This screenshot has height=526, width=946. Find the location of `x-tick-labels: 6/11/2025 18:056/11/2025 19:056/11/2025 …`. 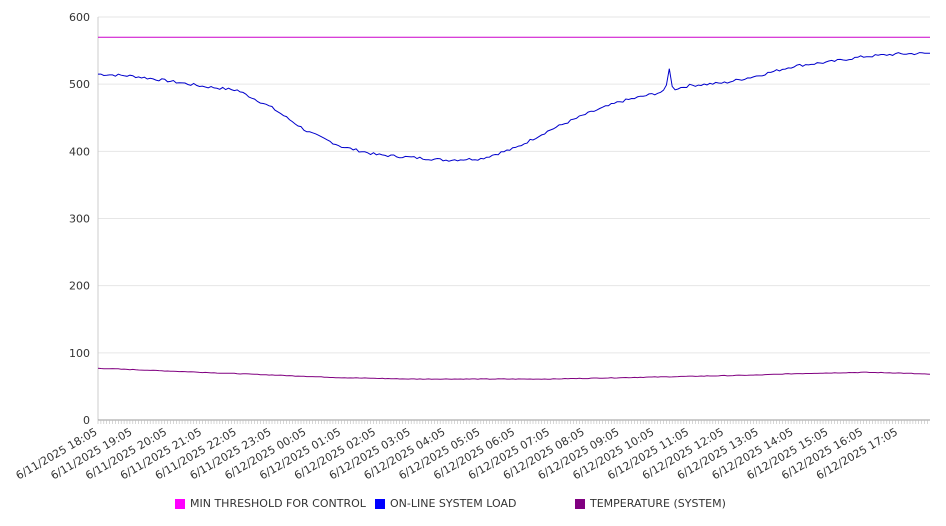

x-tick-labels: 6/11/2025 18:056/11/2025 19:056/11/2025 … is located at coordinates (457, 453).